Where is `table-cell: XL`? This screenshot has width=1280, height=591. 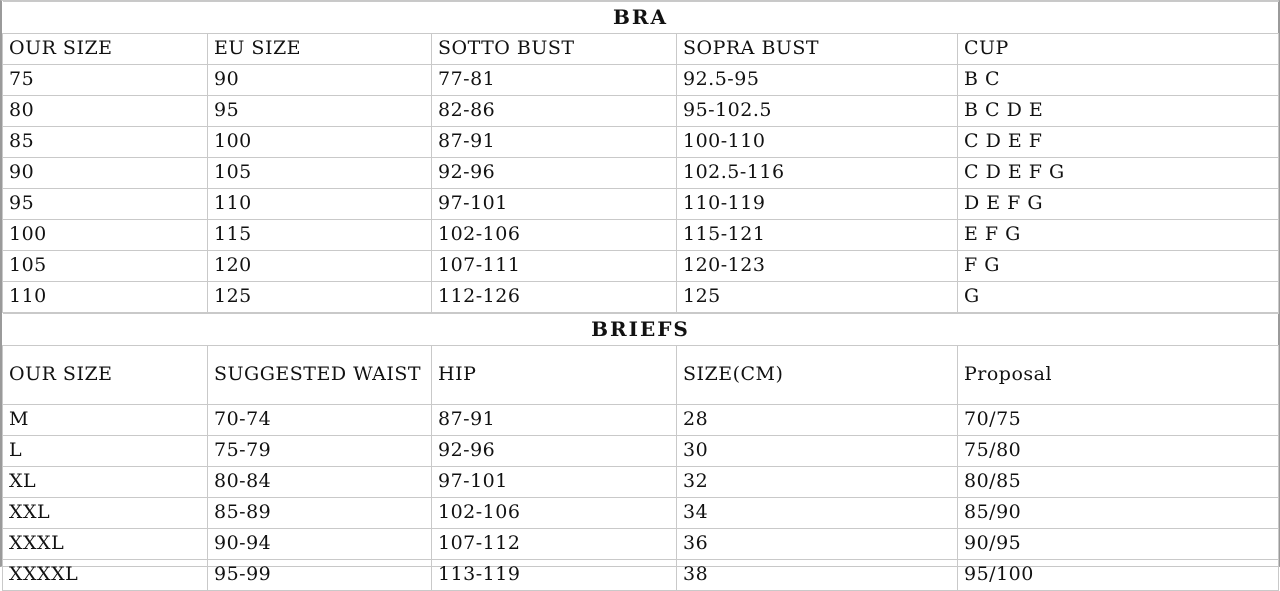 table-cell: XL is located at coordinates (105, 482).